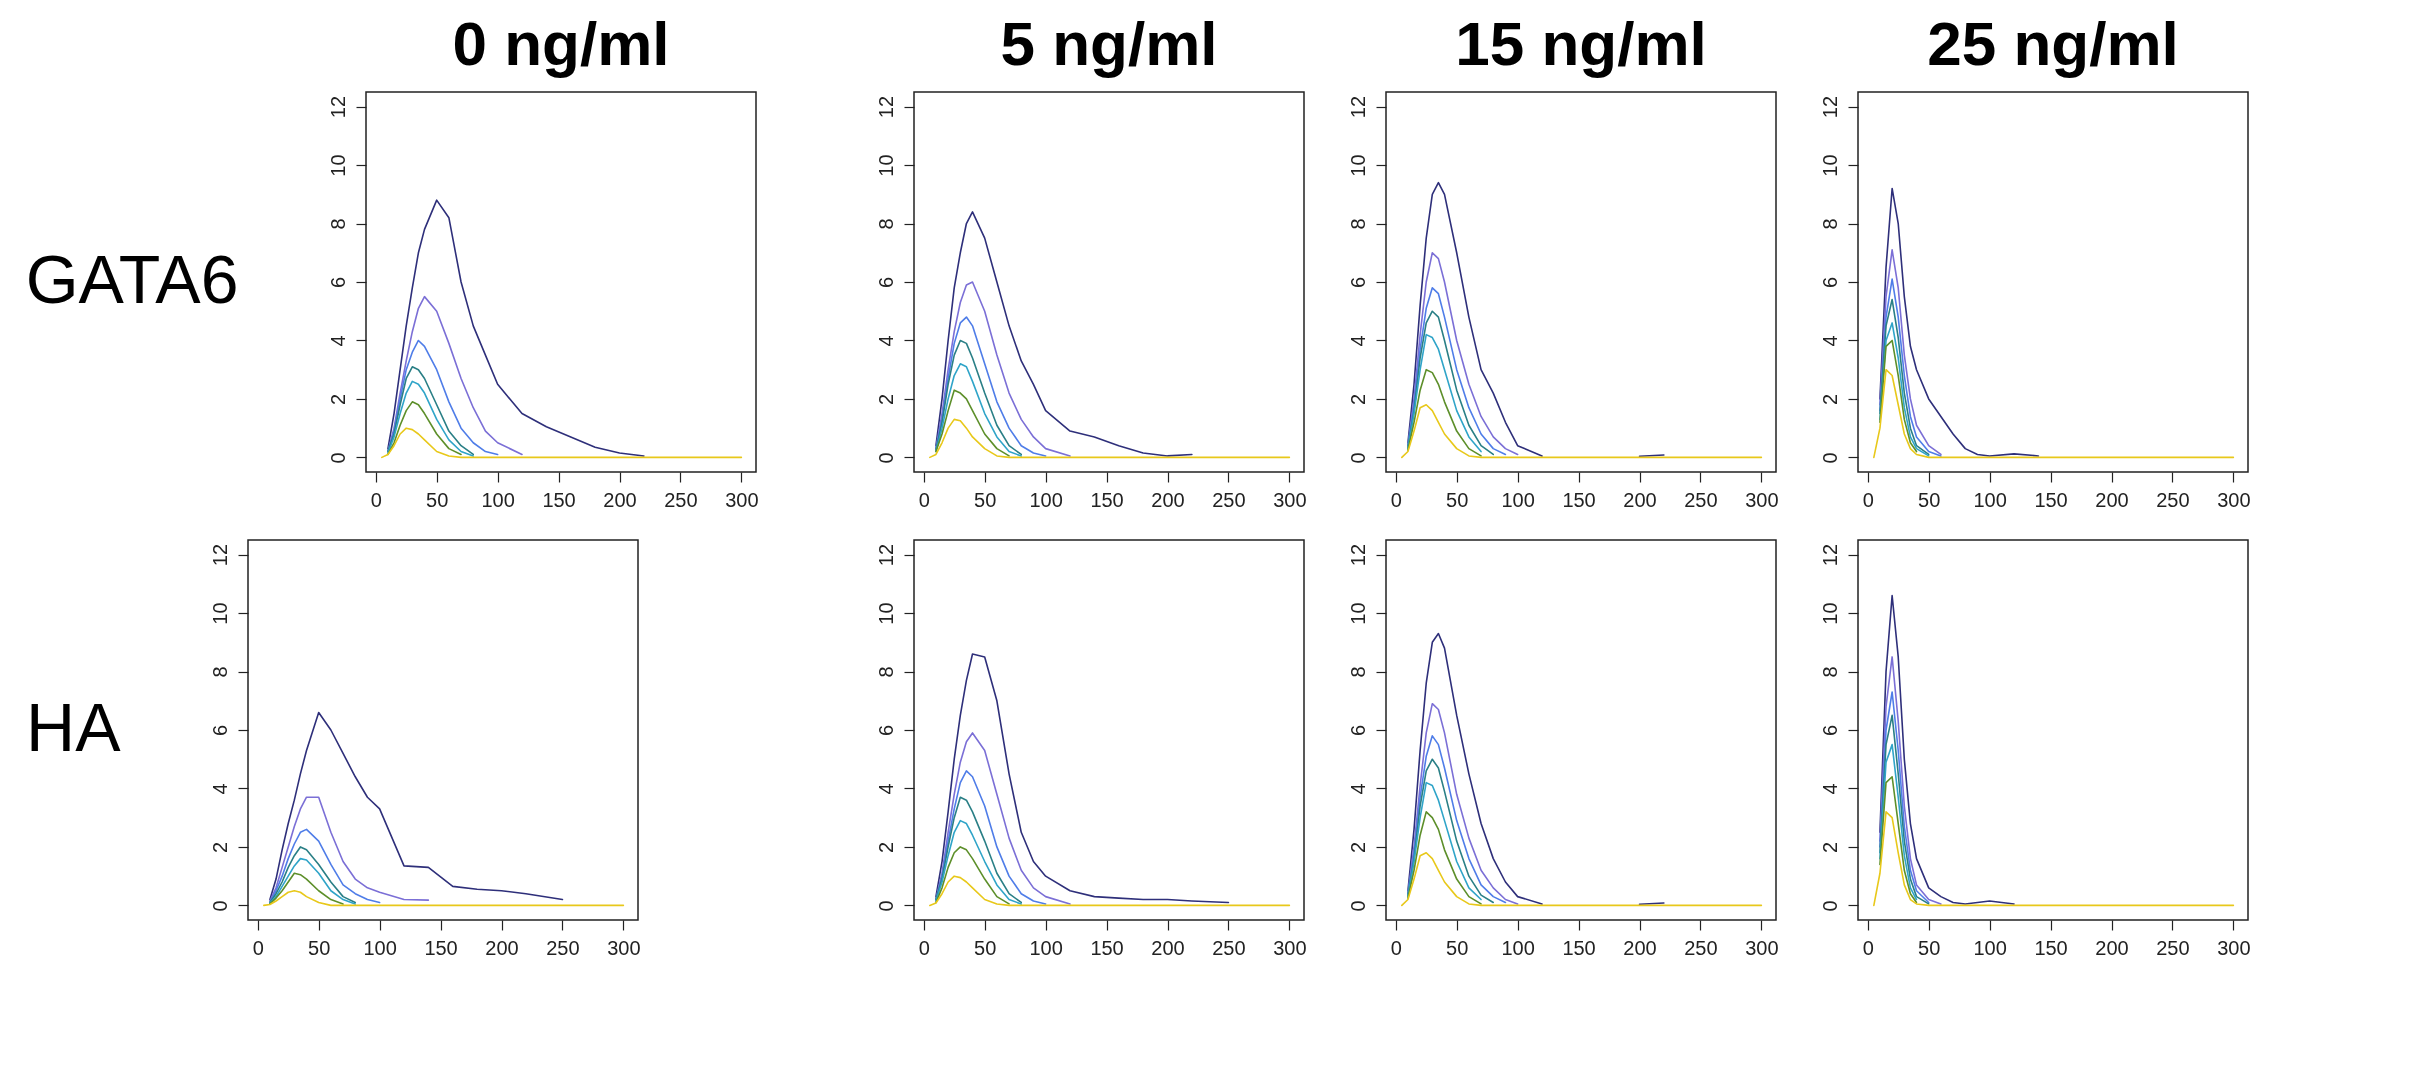  Describe the element at coordinates (1581, 43) in the screenshot. I see `chart-title: 15 ng/ml` at that location.